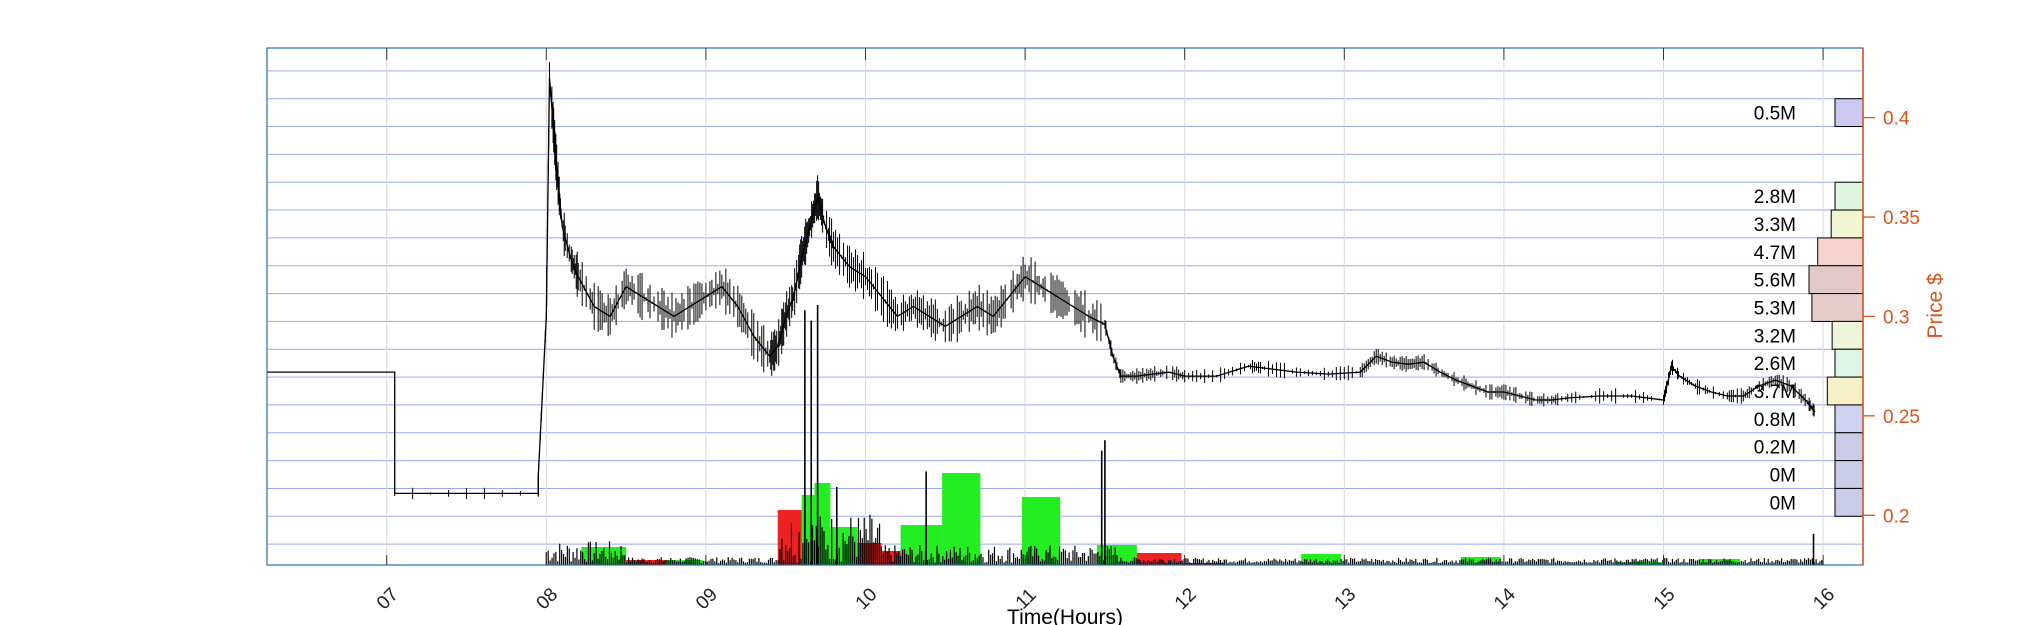  What do you see at coordinates (1901, 417) in the screenshot?
I see `y-tick-label: 0.25` at bounding box center [1901, 417].